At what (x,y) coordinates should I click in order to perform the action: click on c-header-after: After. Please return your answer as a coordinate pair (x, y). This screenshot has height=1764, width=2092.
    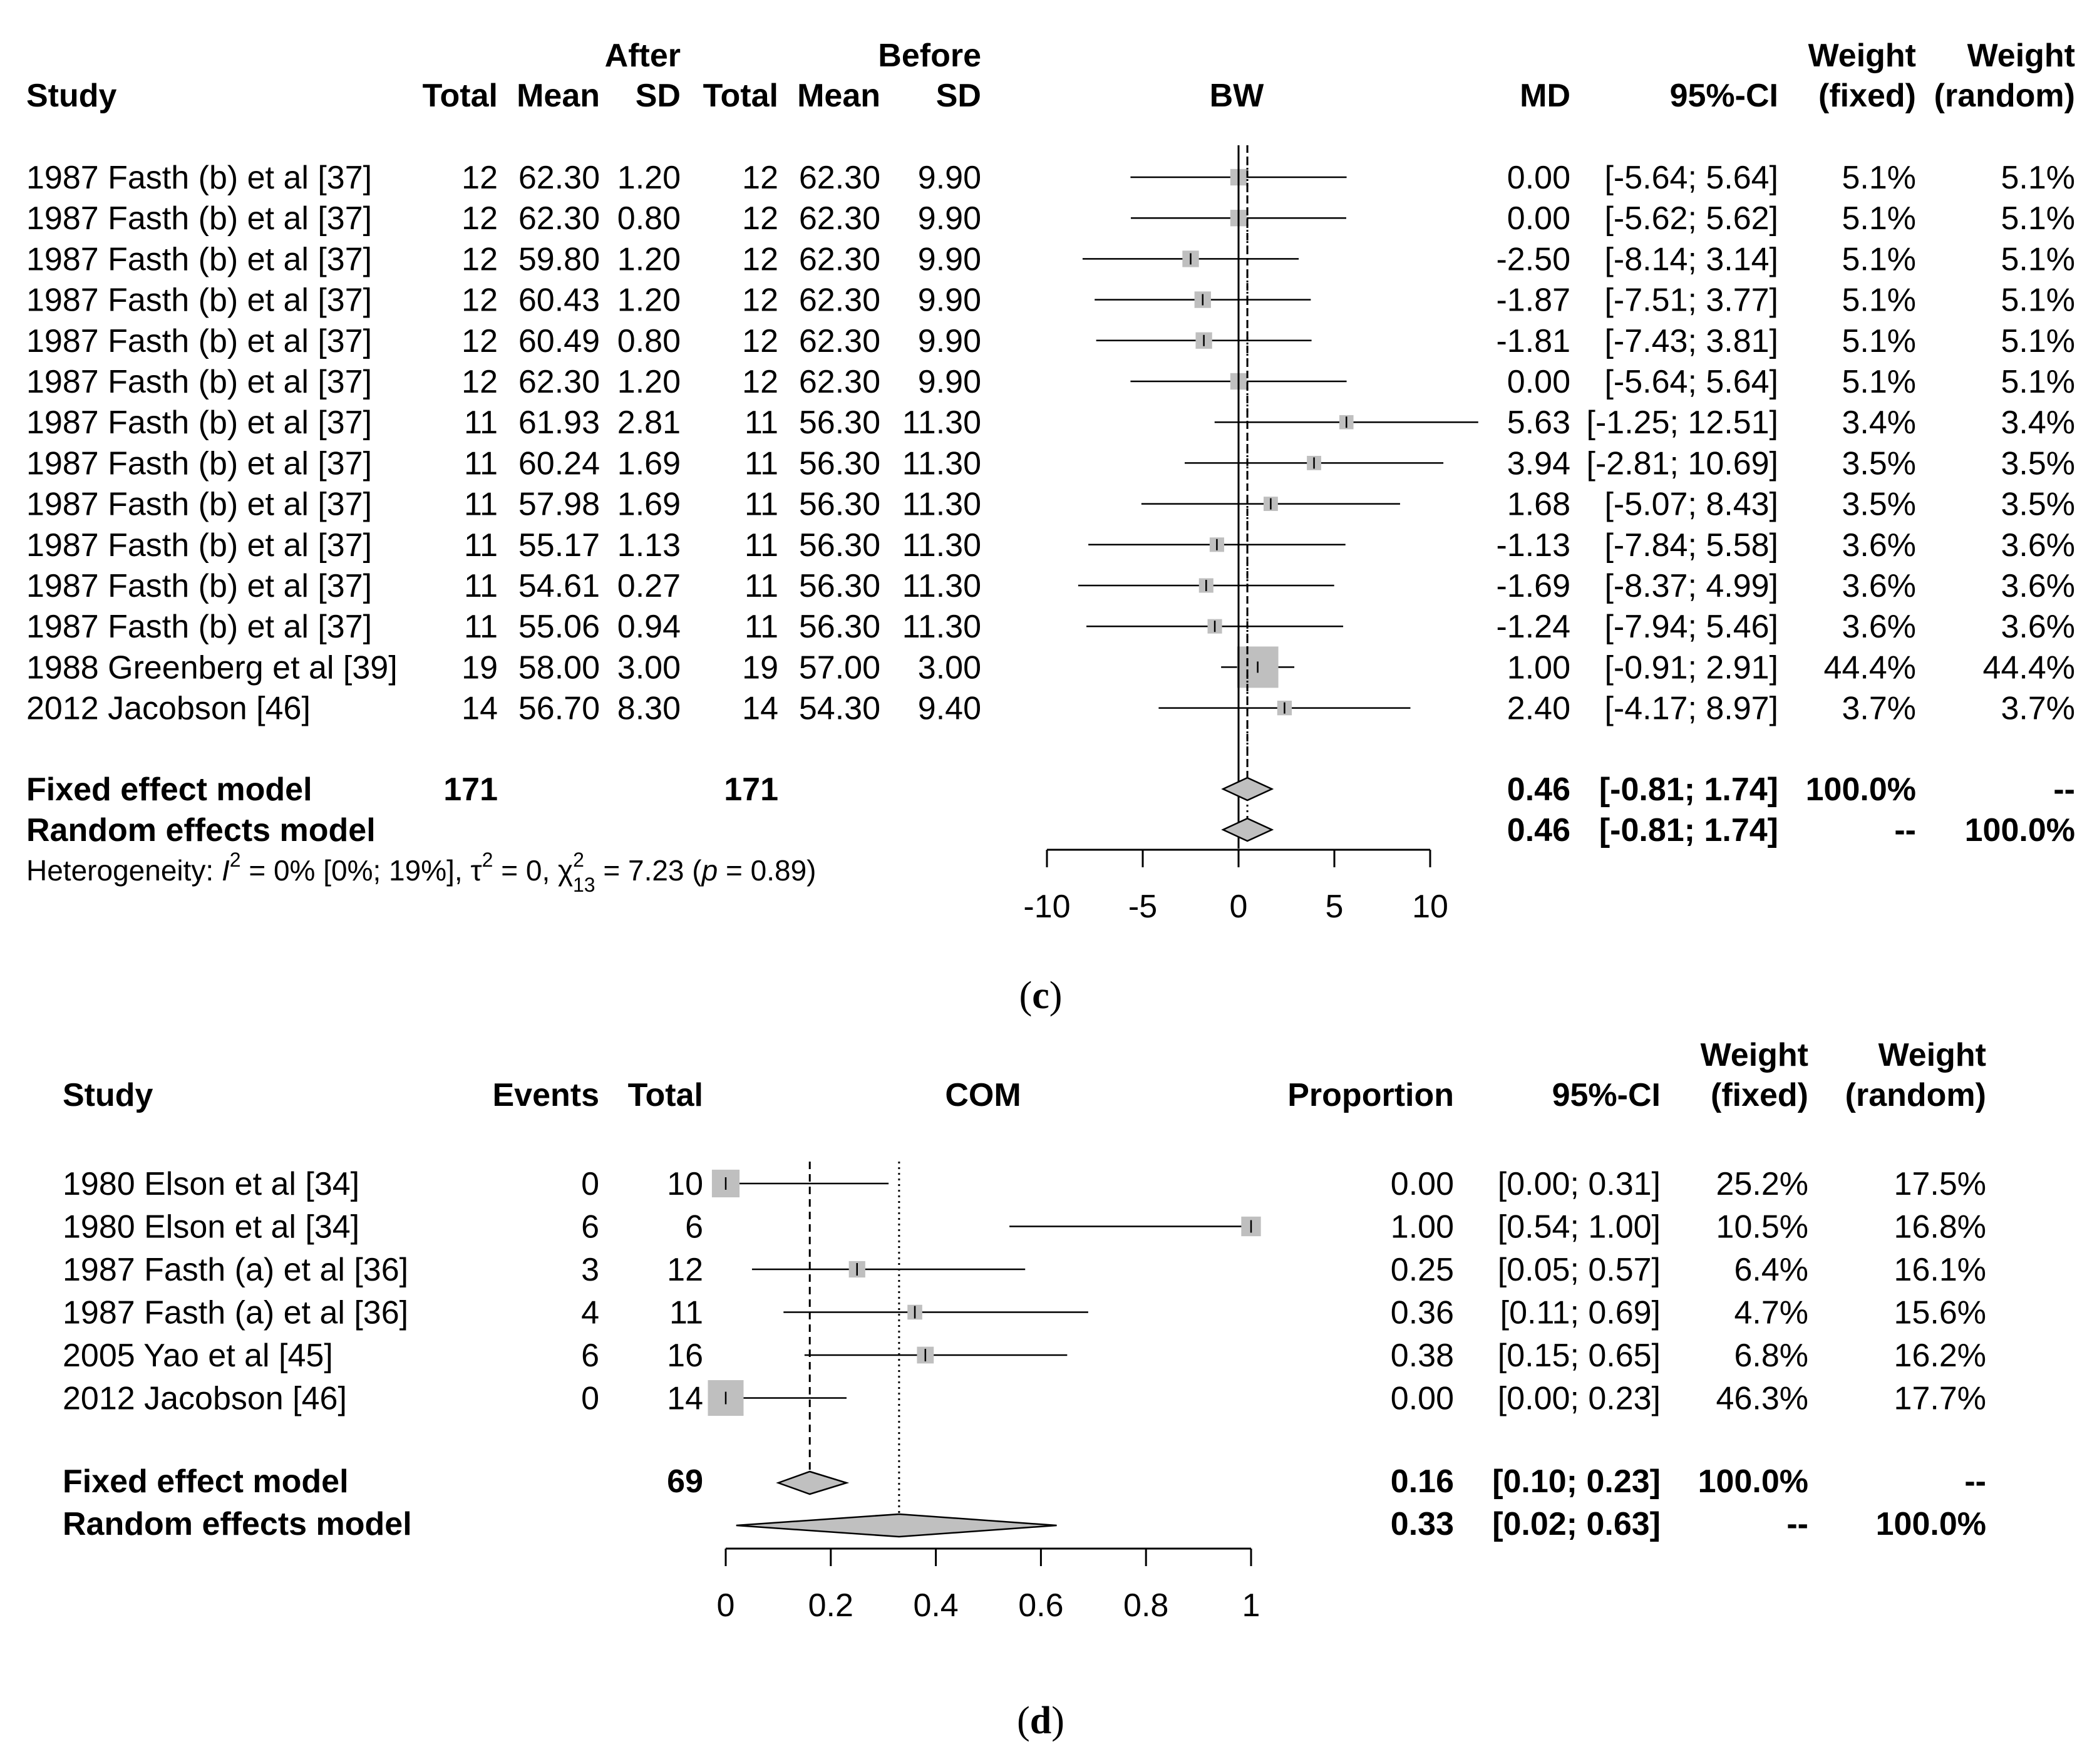
    Looking at the image, I should click on (643, 56).